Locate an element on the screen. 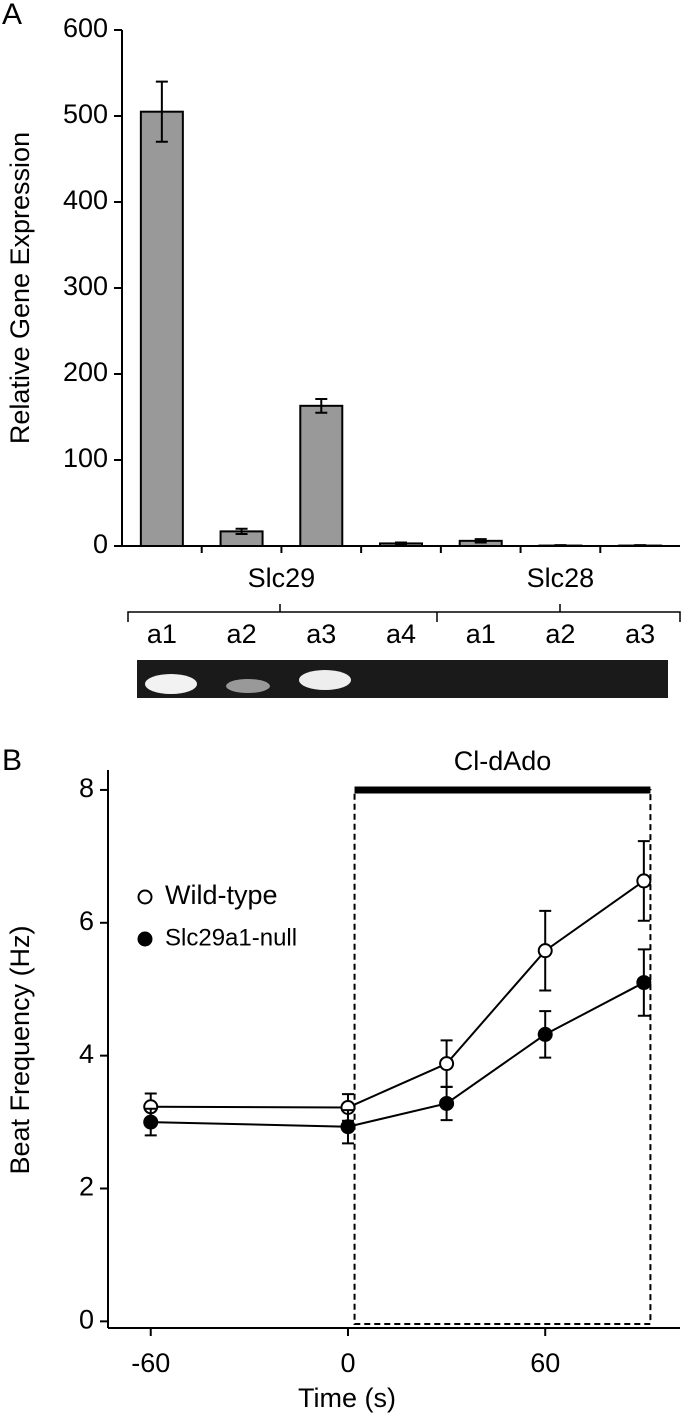 This screenshot has height=1421, width=700. y-tick-label: 400 is located at coordinates (85, 200).